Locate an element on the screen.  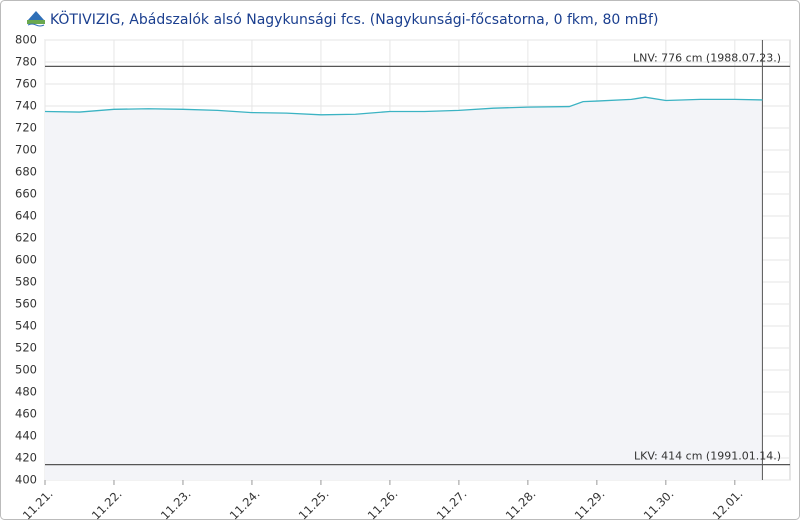
y-tick-label: 480 is located at coordinates (26, 392).